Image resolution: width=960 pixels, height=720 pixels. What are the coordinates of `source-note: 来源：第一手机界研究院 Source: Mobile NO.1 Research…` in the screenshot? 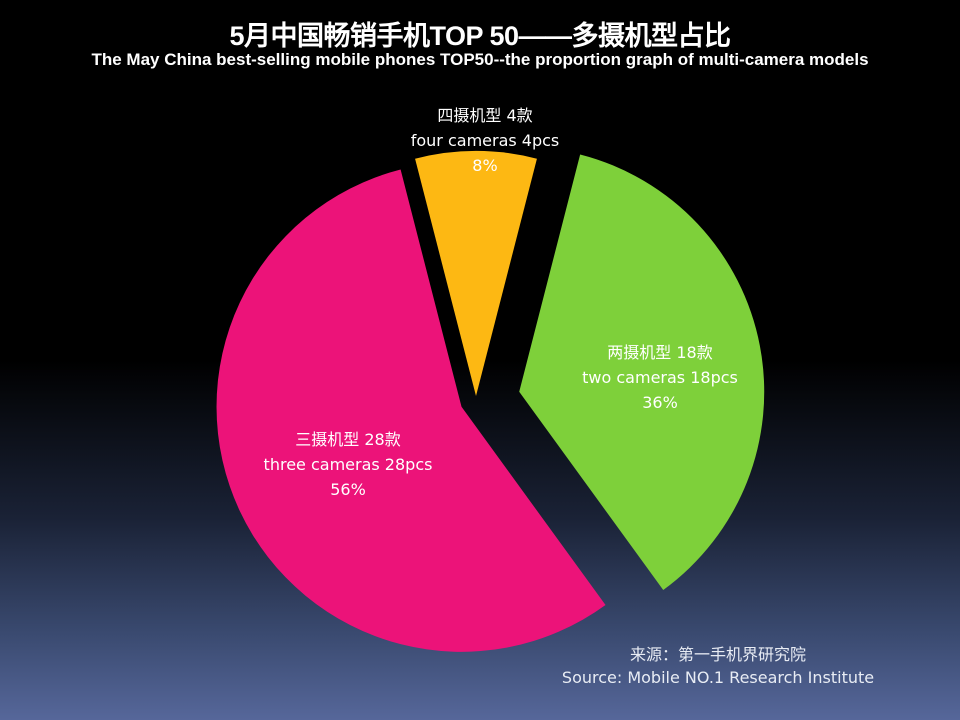 It's located at (718, 666).